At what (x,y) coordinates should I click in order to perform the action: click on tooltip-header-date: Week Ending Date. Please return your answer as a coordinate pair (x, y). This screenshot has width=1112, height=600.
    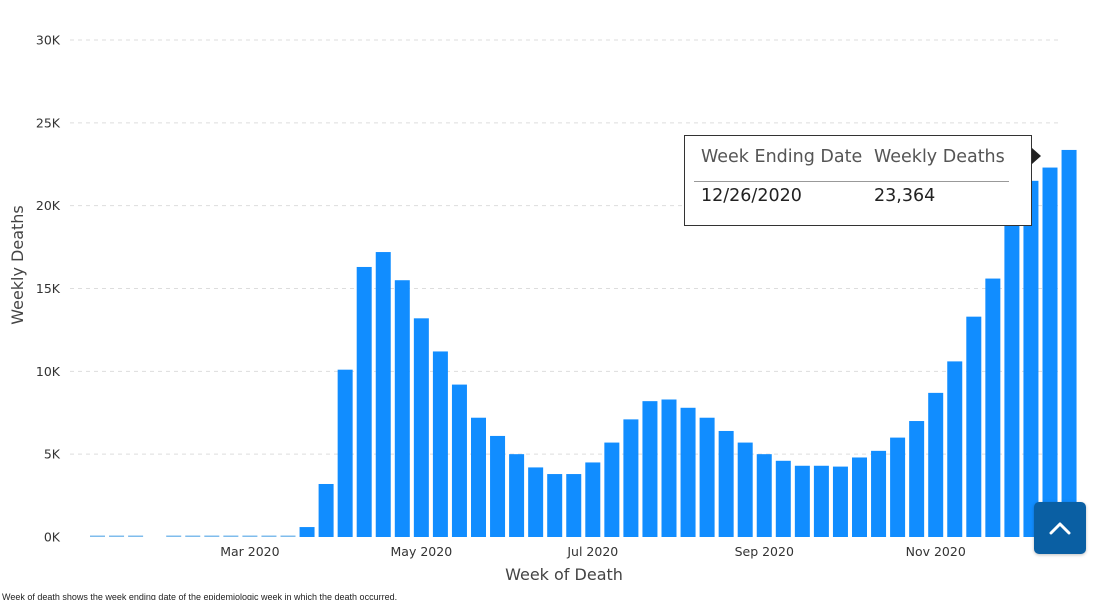
    Looking at the image, I should click on (782, 157).